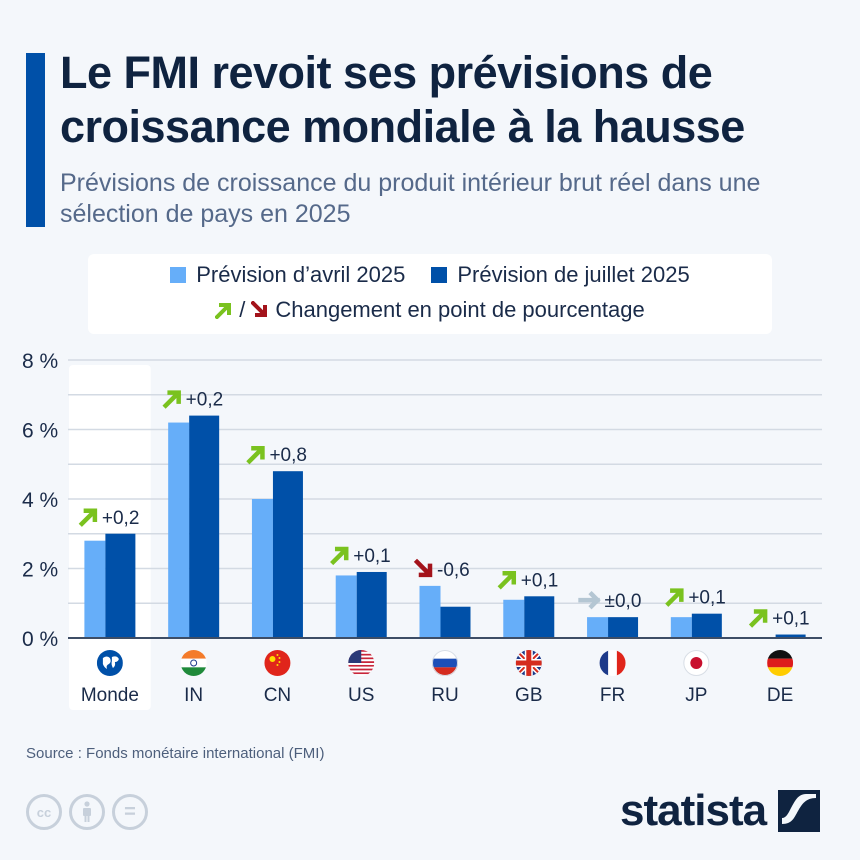 The height and width of the screenshot is (860, 860). I want to click on x-tick-label: IN, so click(193, 695).